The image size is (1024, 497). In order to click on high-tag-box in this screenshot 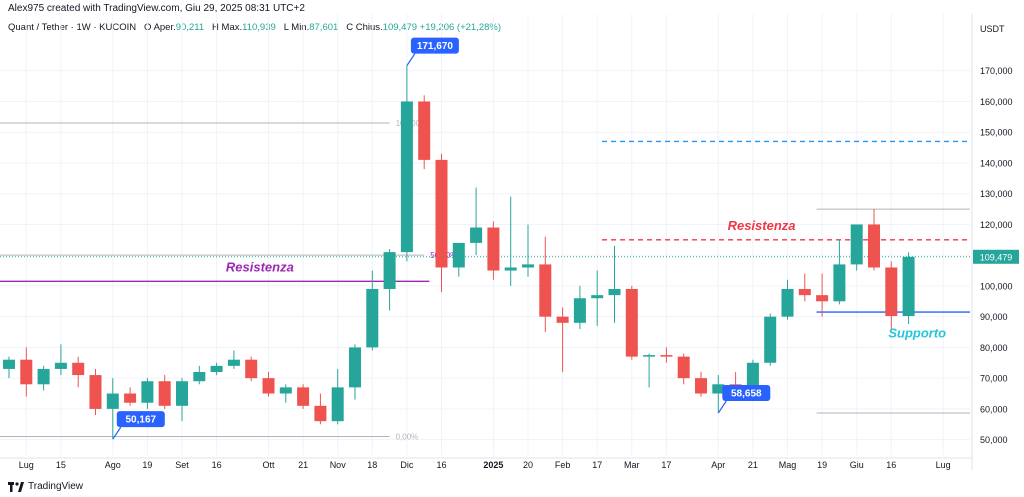, I will do `click(434, 45)`.